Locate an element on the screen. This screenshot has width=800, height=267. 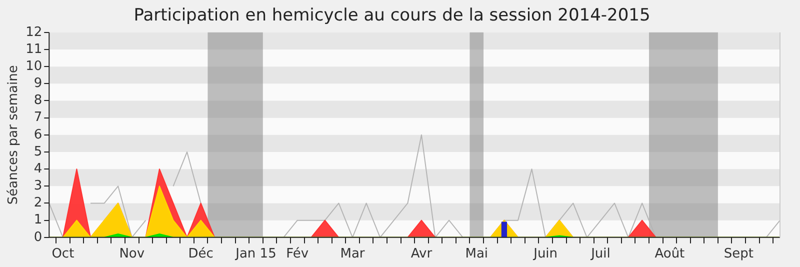
y-tick-label: 4 is located at coordinates (38, 168).